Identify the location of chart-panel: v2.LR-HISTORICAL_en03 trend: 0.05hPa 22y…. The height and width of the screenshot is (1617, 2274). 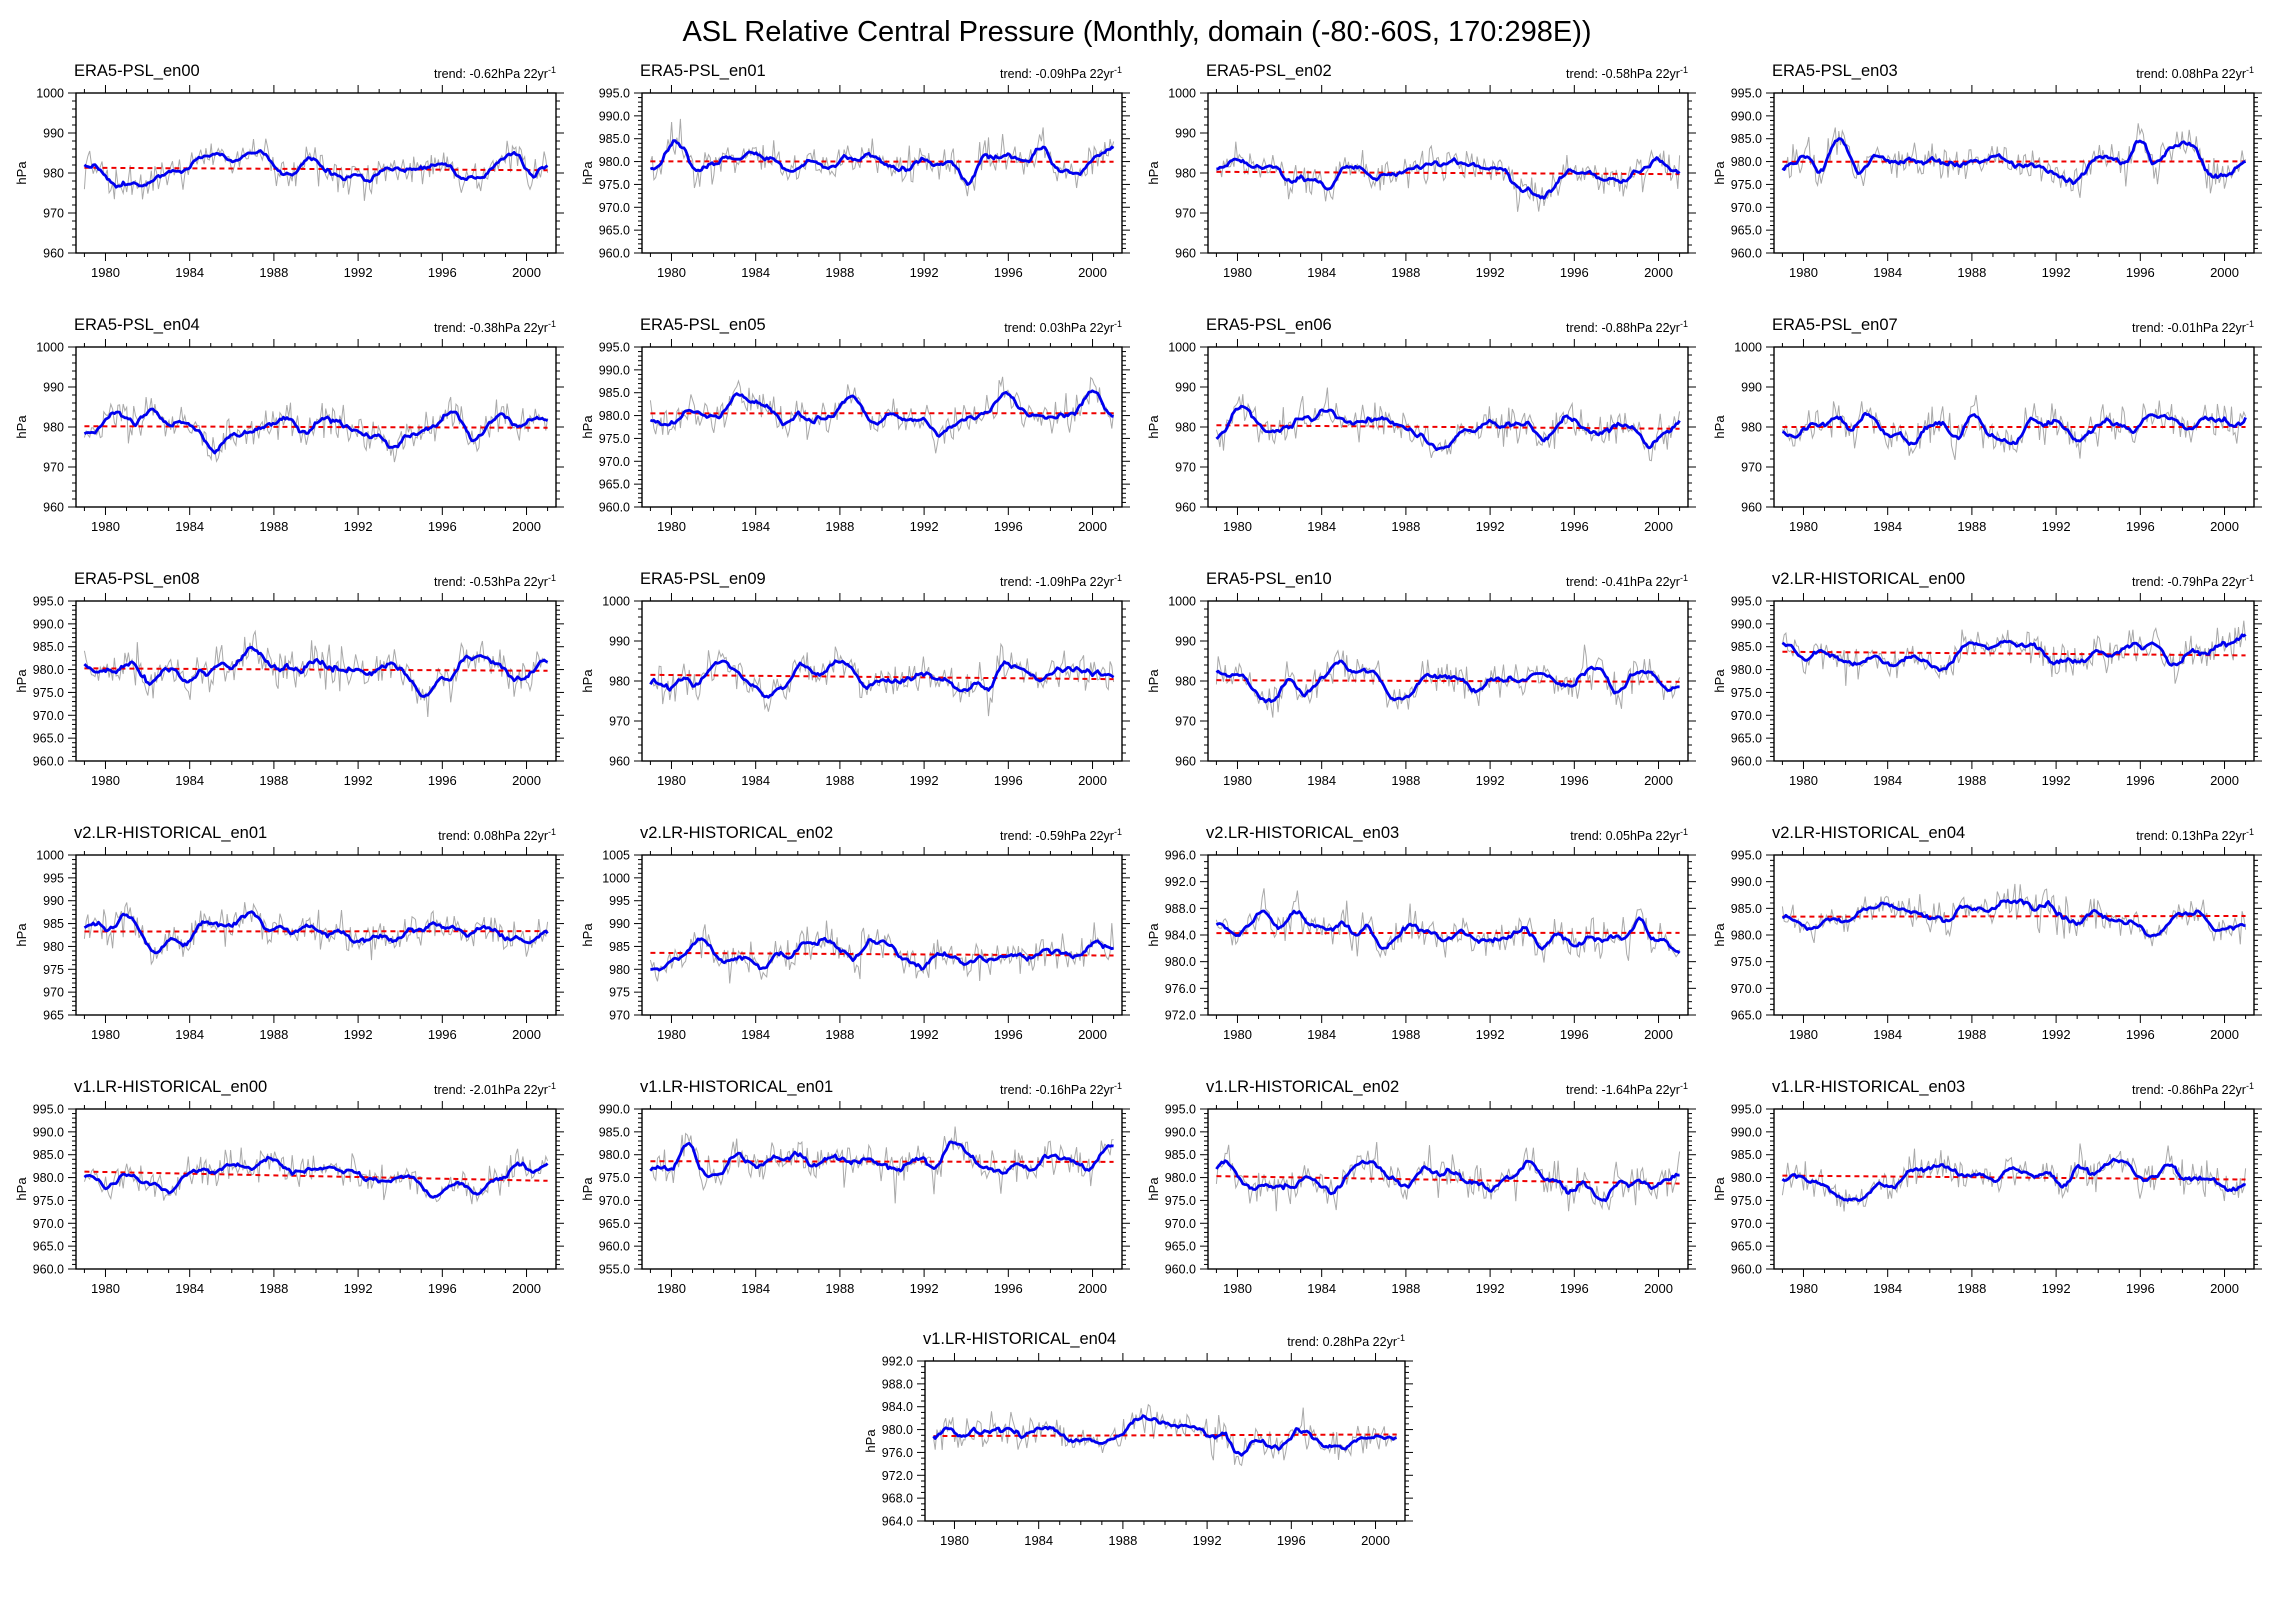
(1420, 946).